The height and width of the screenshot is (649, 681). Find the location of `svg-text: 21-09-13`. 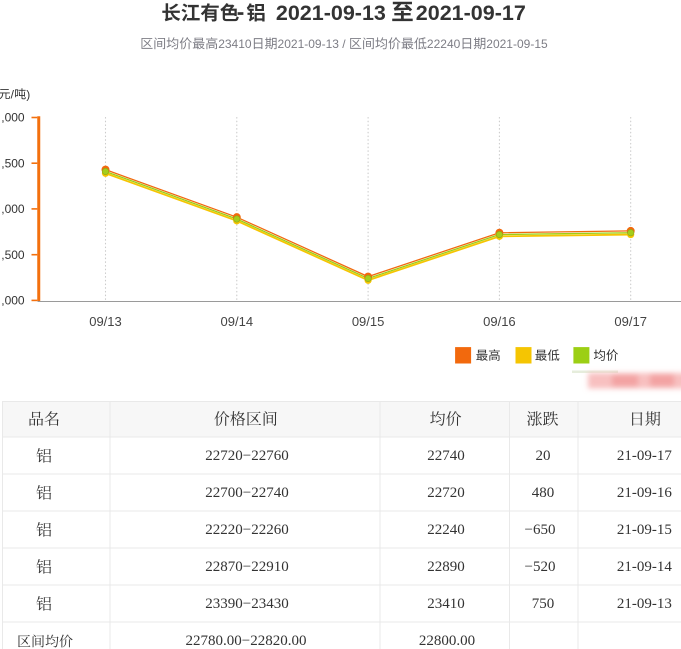

svg-text: 21-09-13 is located at coordinates (644, 604).